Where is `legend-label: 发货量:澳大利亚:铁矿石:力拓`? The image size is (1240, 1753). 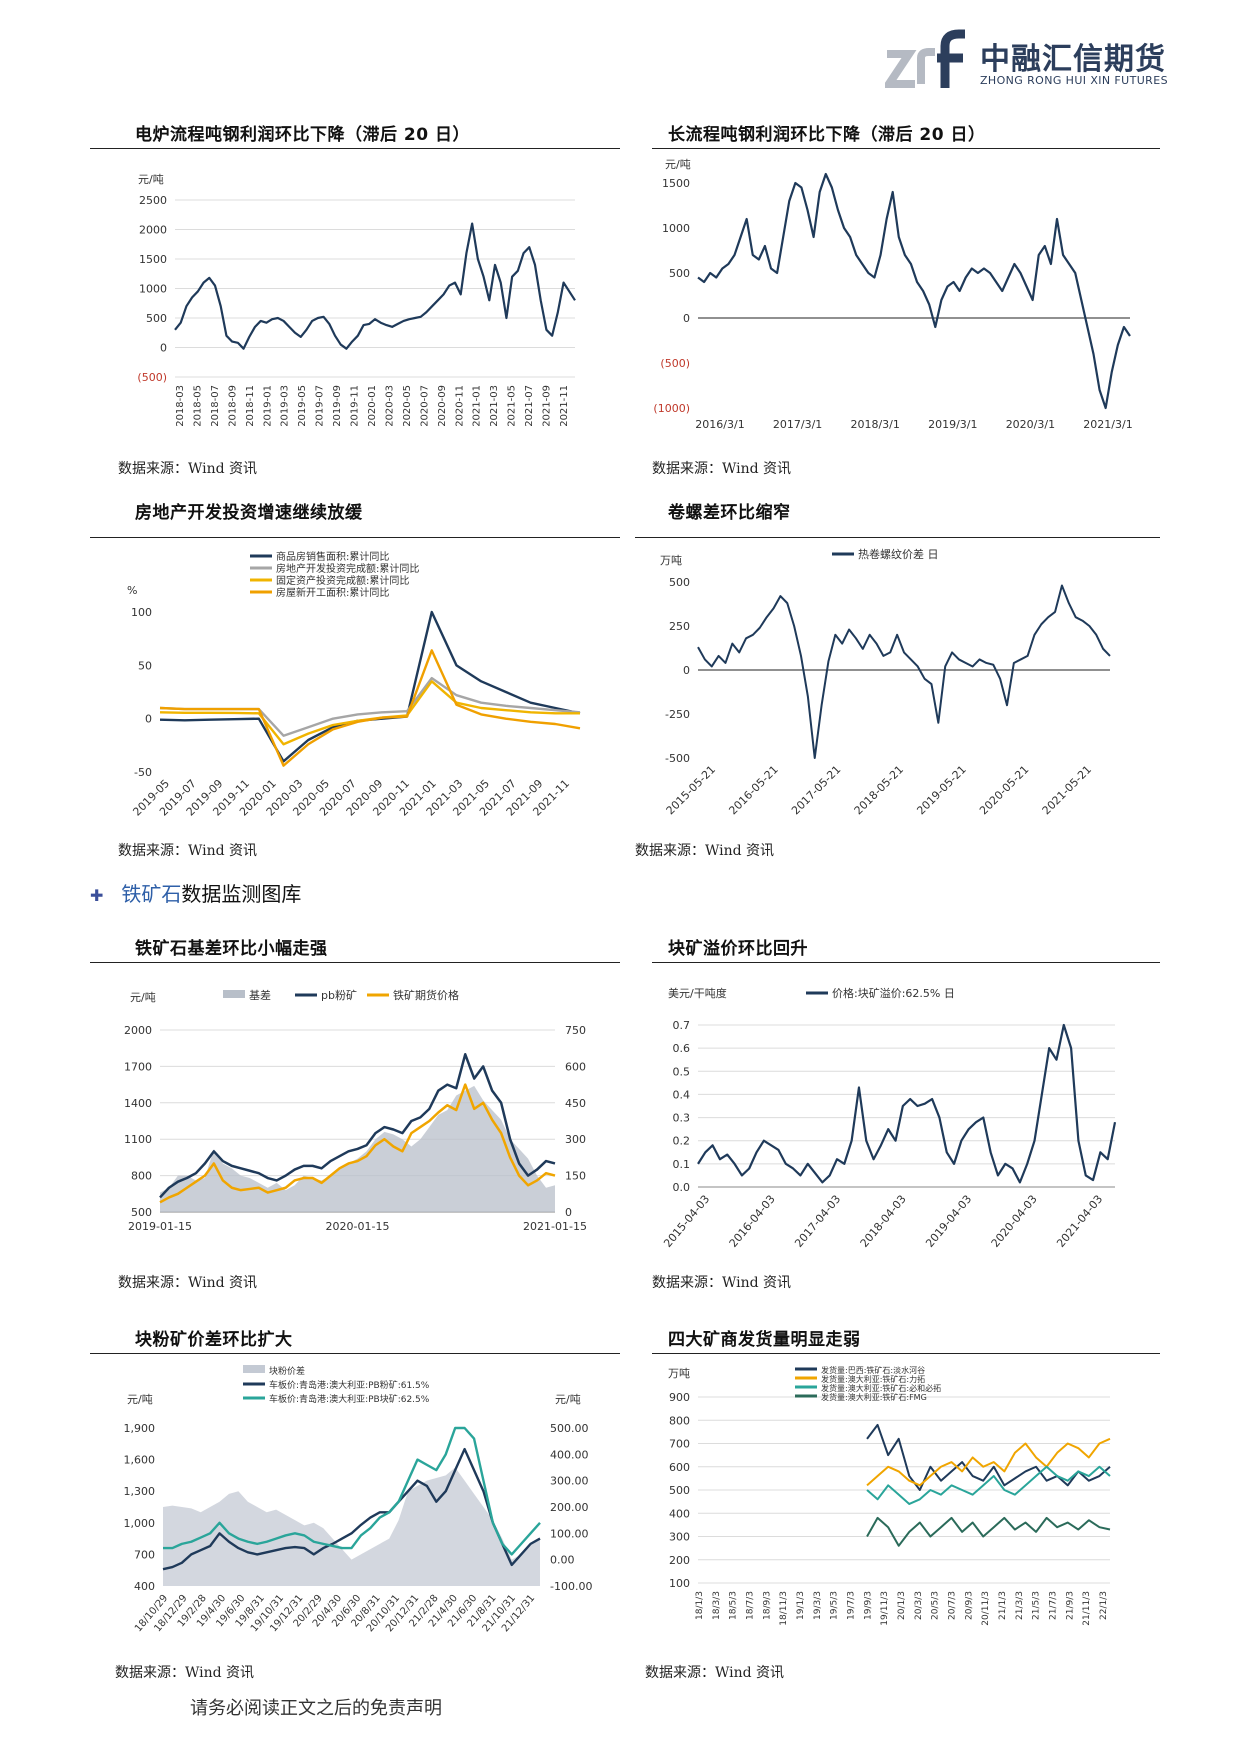 legend-label: 发货量:澳大利亚:铁矿石:力拓 is located at coordinates (873, 1379).